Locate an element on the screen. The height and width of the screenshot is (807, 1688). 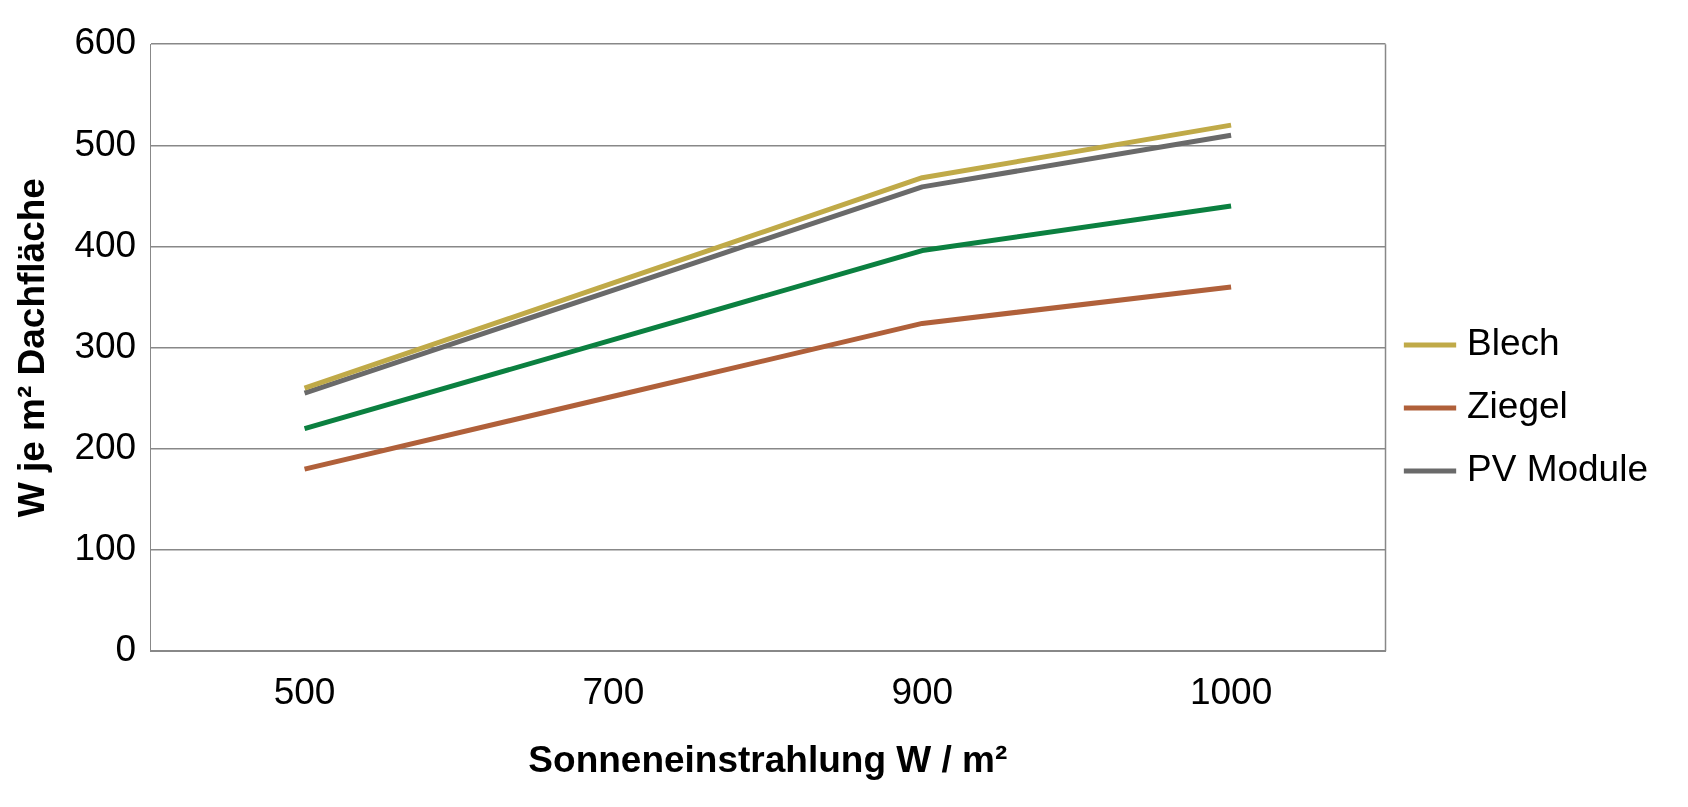
y-axis-title: W je m² Dachfläche is located at coordinates (32, 348).